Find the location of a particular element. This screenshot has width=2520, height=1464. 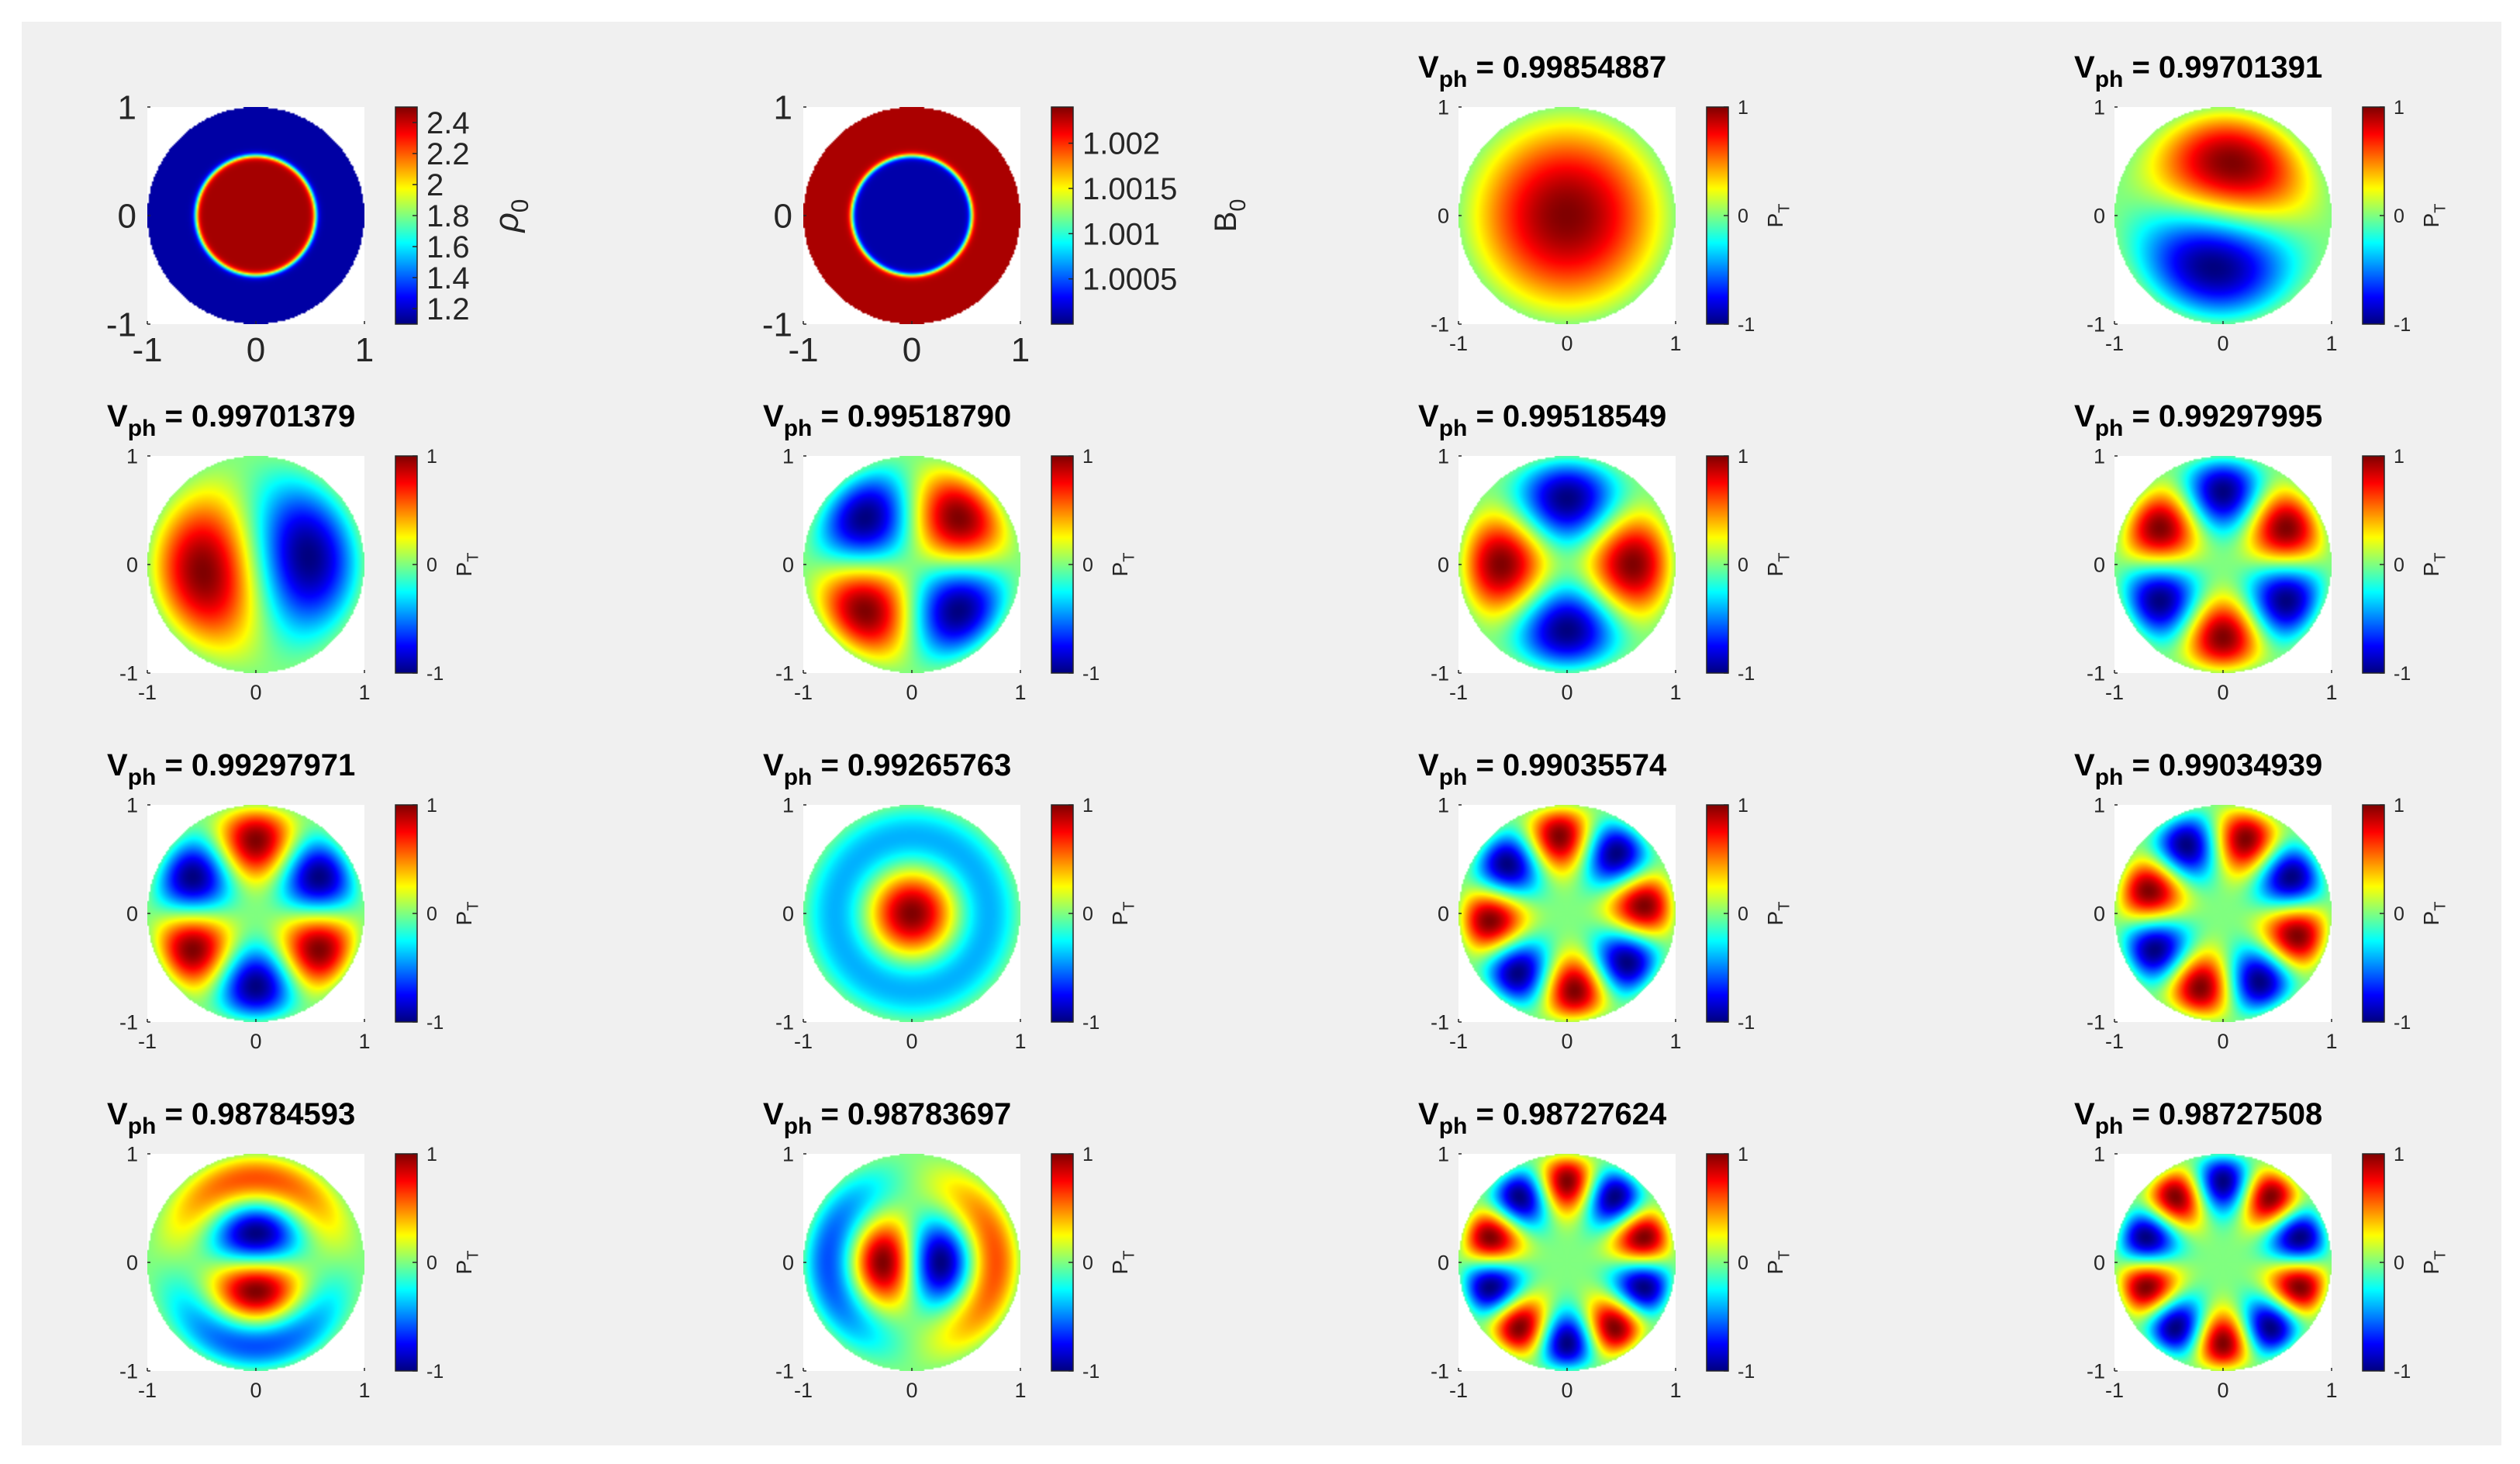

subplot-4: -1 0 1 1 0 -1 1 0 -1 PT Vph = 0.99701391 is located at coordinates (2261, 203).